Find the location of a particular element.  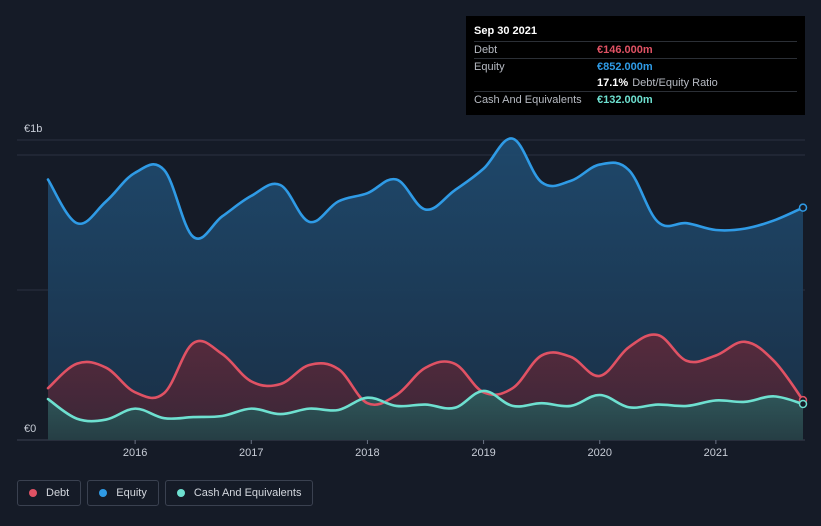

tooltip-debt-row: Debt €146.000m is located at coordinates (635, 49).